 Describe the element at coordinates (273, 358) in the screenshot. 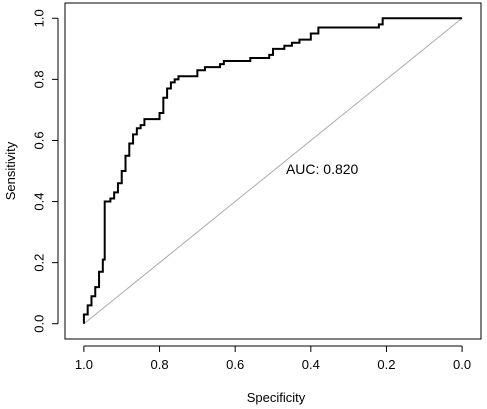

I see `x-axis: 1.0 0.8 0.6 0.4 0.2 0.0` at that location.